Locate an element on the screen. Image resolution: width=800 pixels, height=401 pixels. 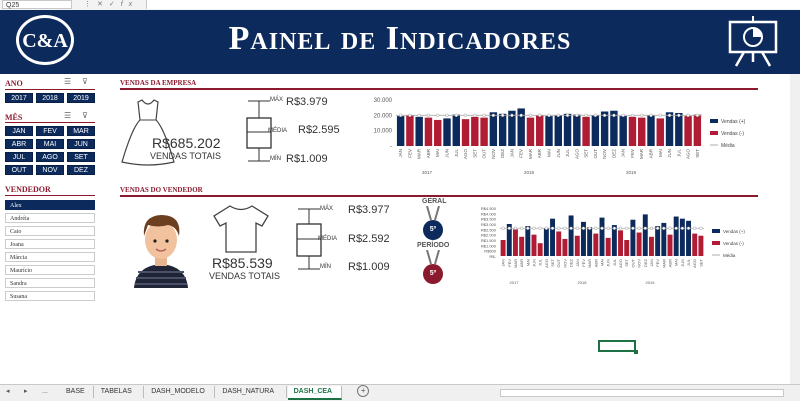
mes-filter-label: MÊS is located at coordinates (14, 117).